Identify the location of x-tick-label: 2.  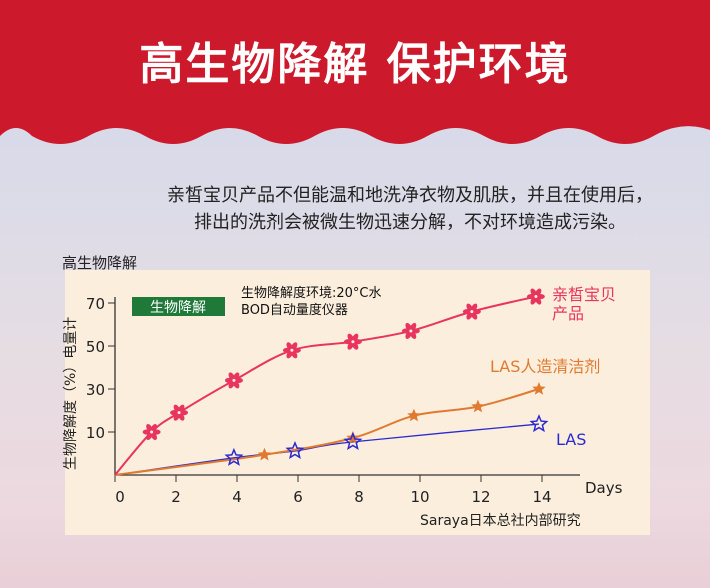
(176, 497).